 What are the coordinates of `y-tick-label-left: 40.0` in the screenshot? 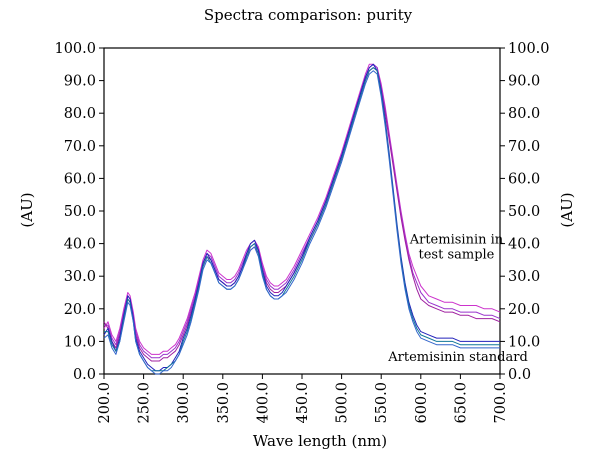 It's located at (80, 245).